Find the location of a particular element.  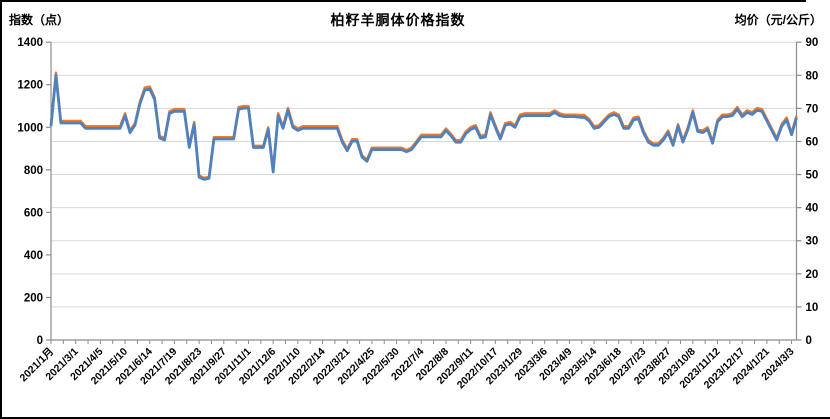

left-axis-tick-label: 400 is located at coordinates (33, 256).